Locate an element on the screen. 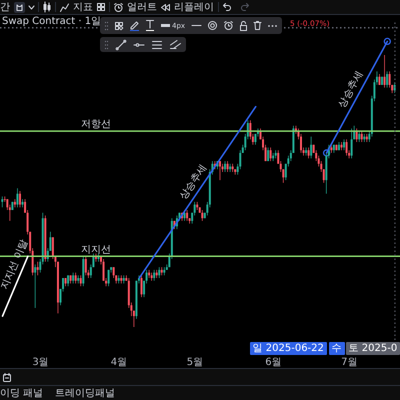  ref-line-label: 저항선 is located at coordinates (96, 124).